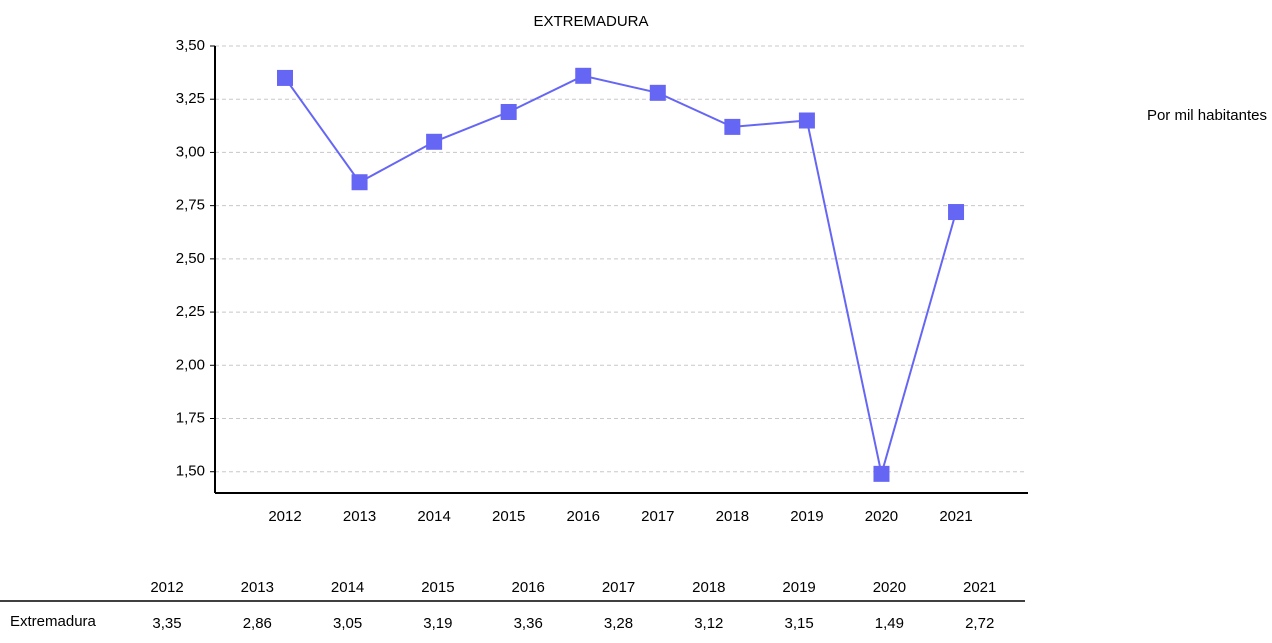 The height and width of the screenshot is (643, 1272). What do you see at coordinates (657, 516) in the screenshot?
I see `x-tick-label: 2017` at bounding box center [657, 516].